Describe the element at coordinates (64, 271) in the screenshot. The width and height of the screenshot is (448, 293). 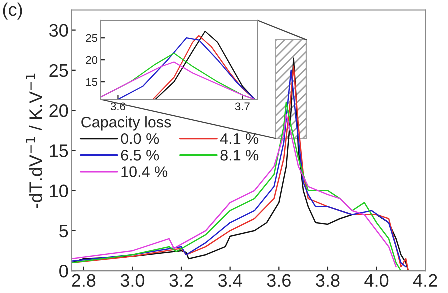
I see `y-tick-label: 0` at that location.